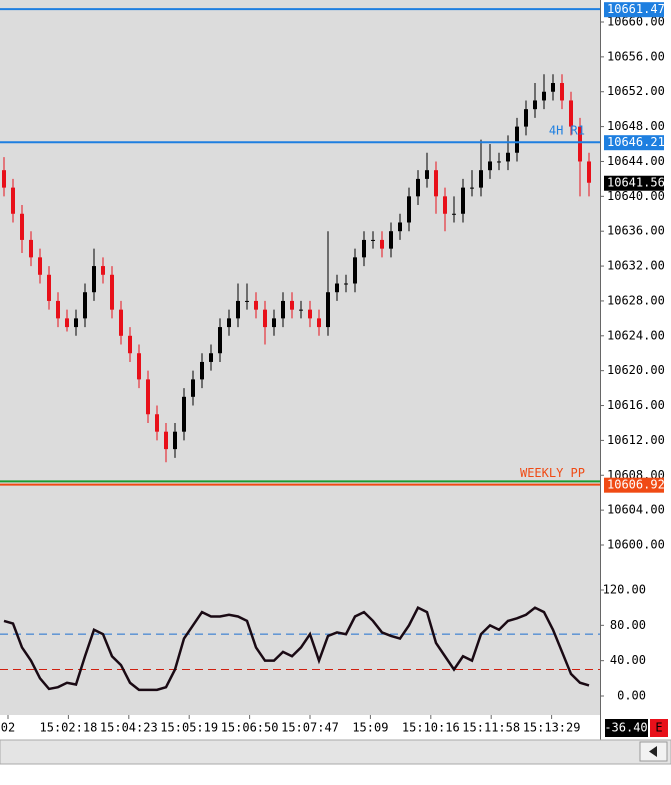 This screenshot has width=671, height=785. Describe the element at coordinates (636, 231) in the screenshot. I see `y-tick-label: 10636.00` at that location.